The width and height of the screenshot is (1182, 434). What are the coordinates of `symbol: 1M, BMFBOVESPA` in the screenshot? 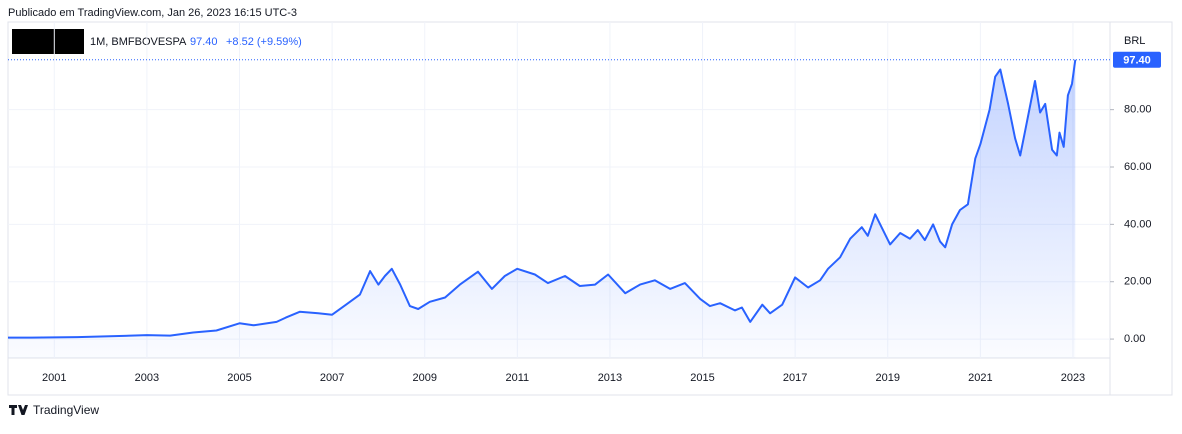 It's located at (138, 42).